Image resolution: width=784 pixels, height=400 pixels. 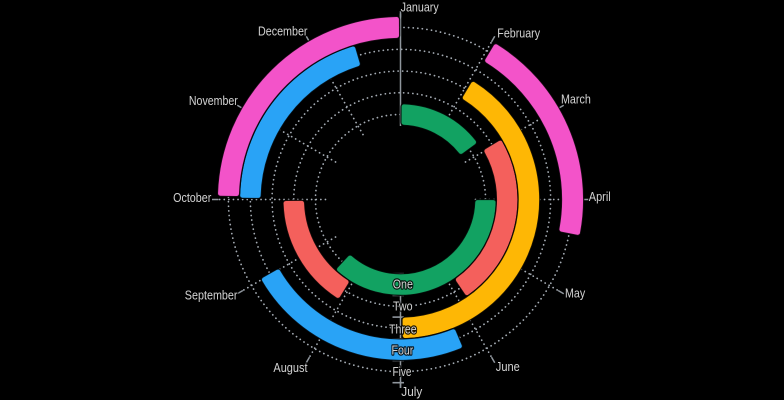 I want to click on svg-text: November, so click(x=213, y=101).